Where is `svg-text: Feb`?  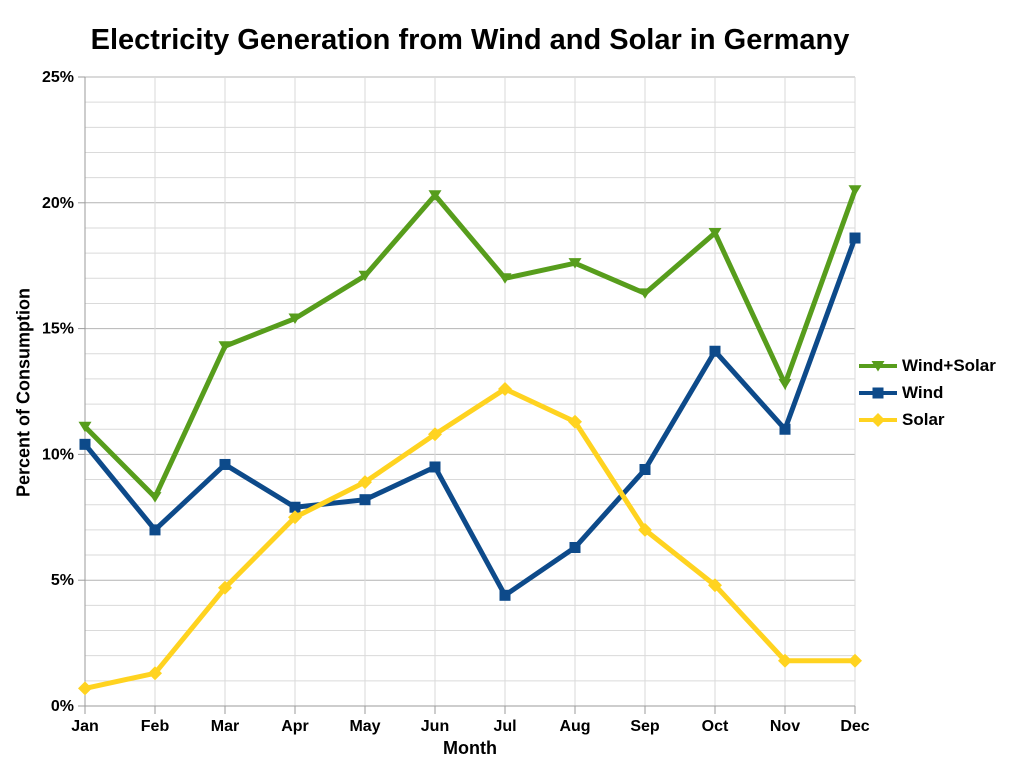 svg-text: Feb is located at coordinates (155, 726).